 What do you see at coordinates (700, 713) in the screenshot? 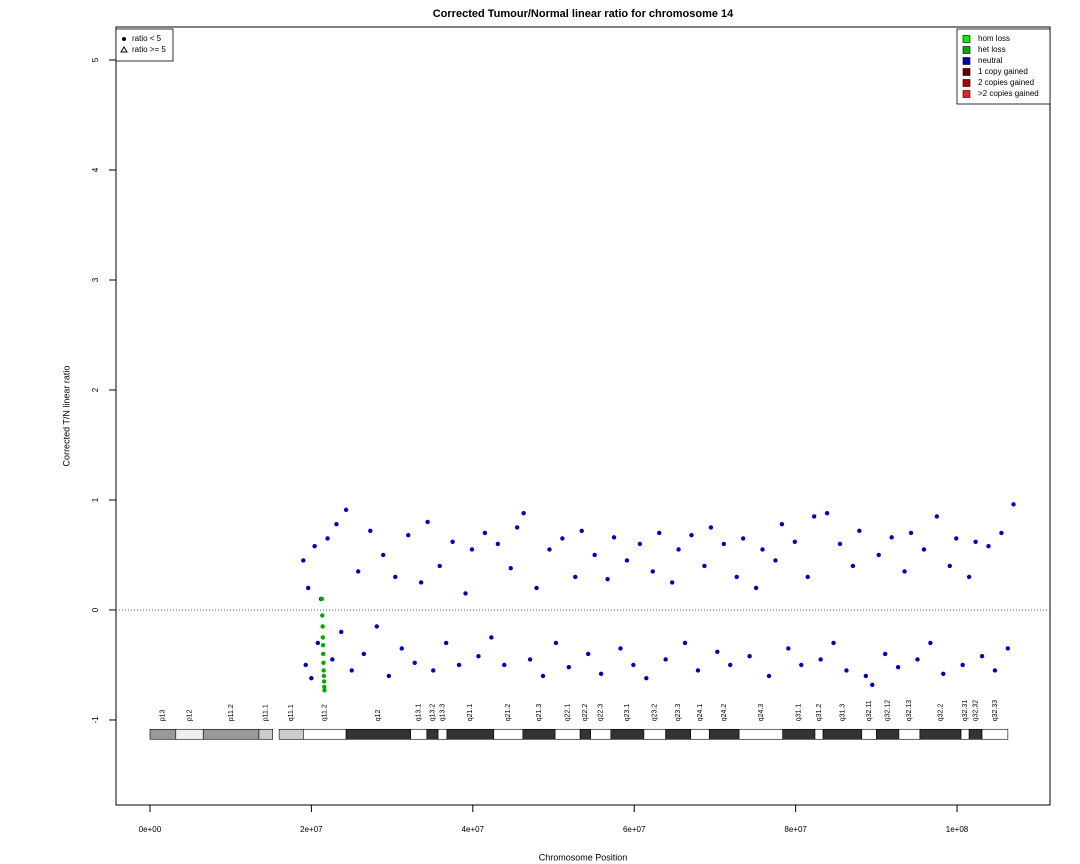
I see `band-label: q24.1` at bounding box center [700, 713].